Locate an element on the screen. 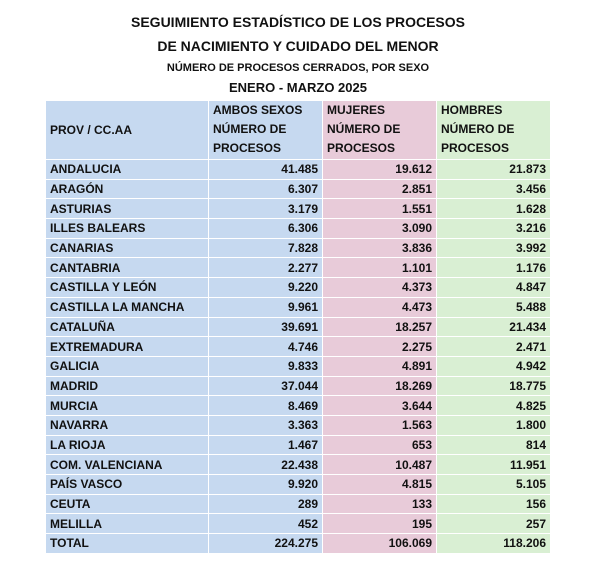  column-name: MUJERES is located at coordinates (356, 110).